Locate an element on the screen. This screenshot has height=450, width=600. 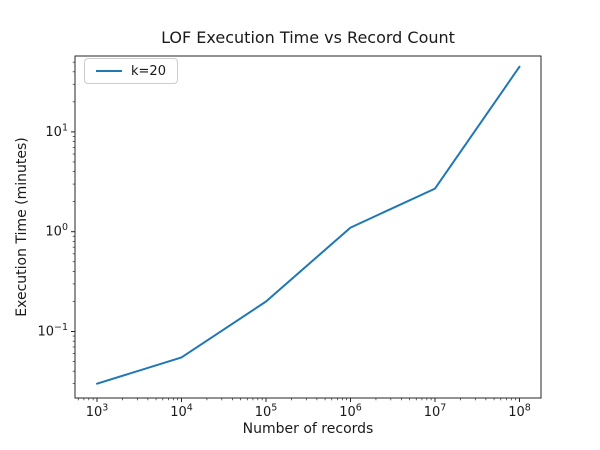
y-tick-label: 10⁰ is located at coordinates (56, 231).